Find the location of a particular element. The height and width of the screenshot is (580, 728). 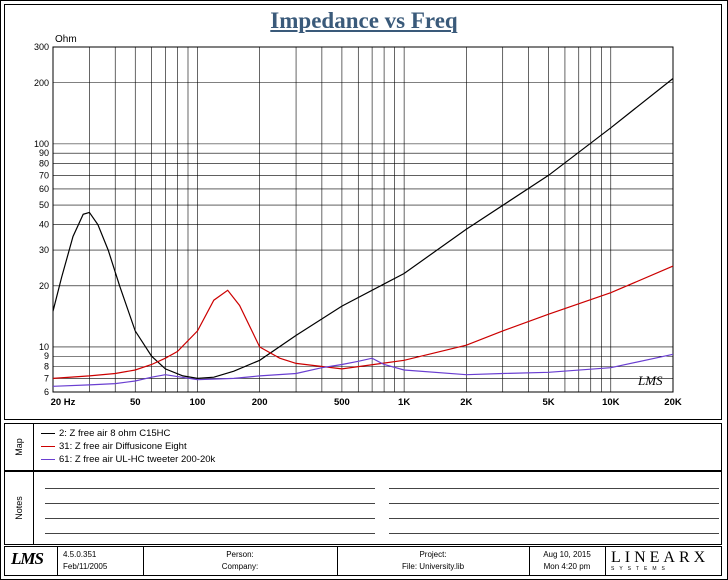

footer-version-cell: 4.5.0.351 Feb/11/2005 is located at coordinates (100, 561).